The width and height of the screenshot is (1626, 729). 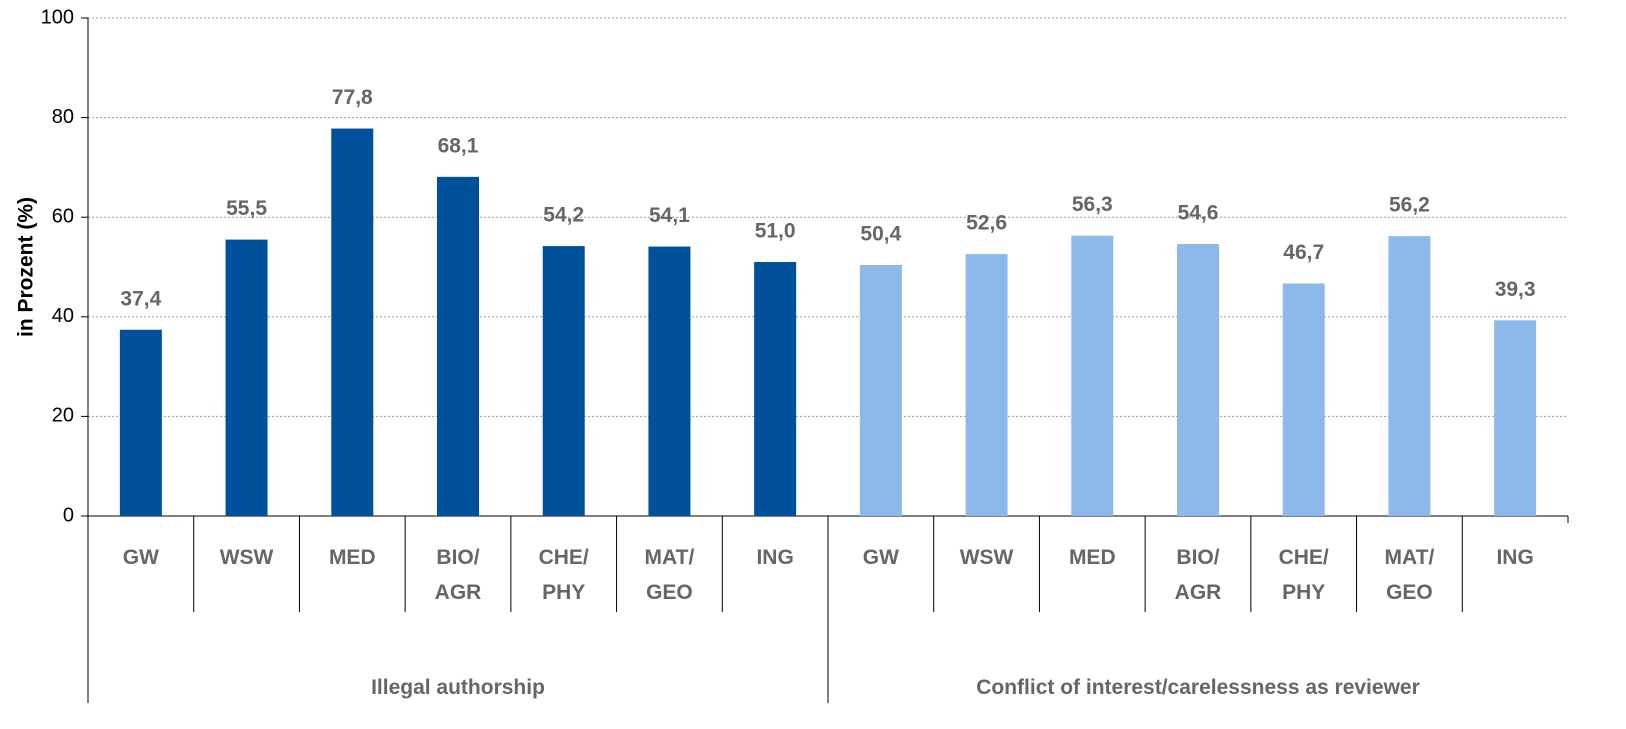 I want to click on y-tick-label: 0, so click(x=68, y=515).